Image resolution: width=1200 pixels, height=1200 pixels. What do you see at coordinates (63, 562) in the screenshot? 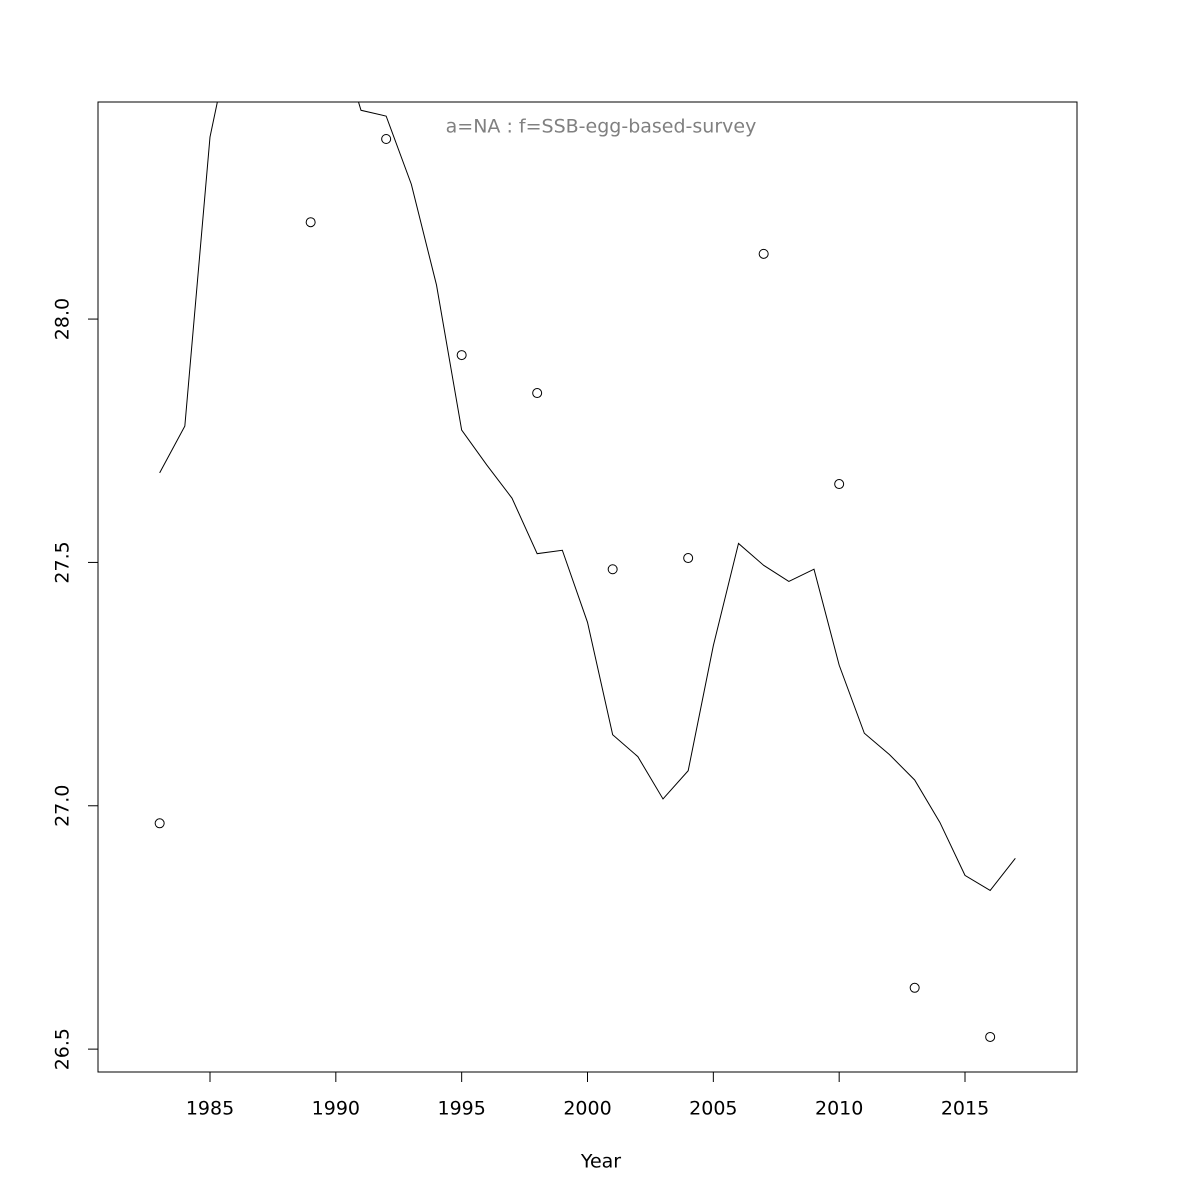
I see `y-tick-label: 27.5` at bounding box center [63, 562].